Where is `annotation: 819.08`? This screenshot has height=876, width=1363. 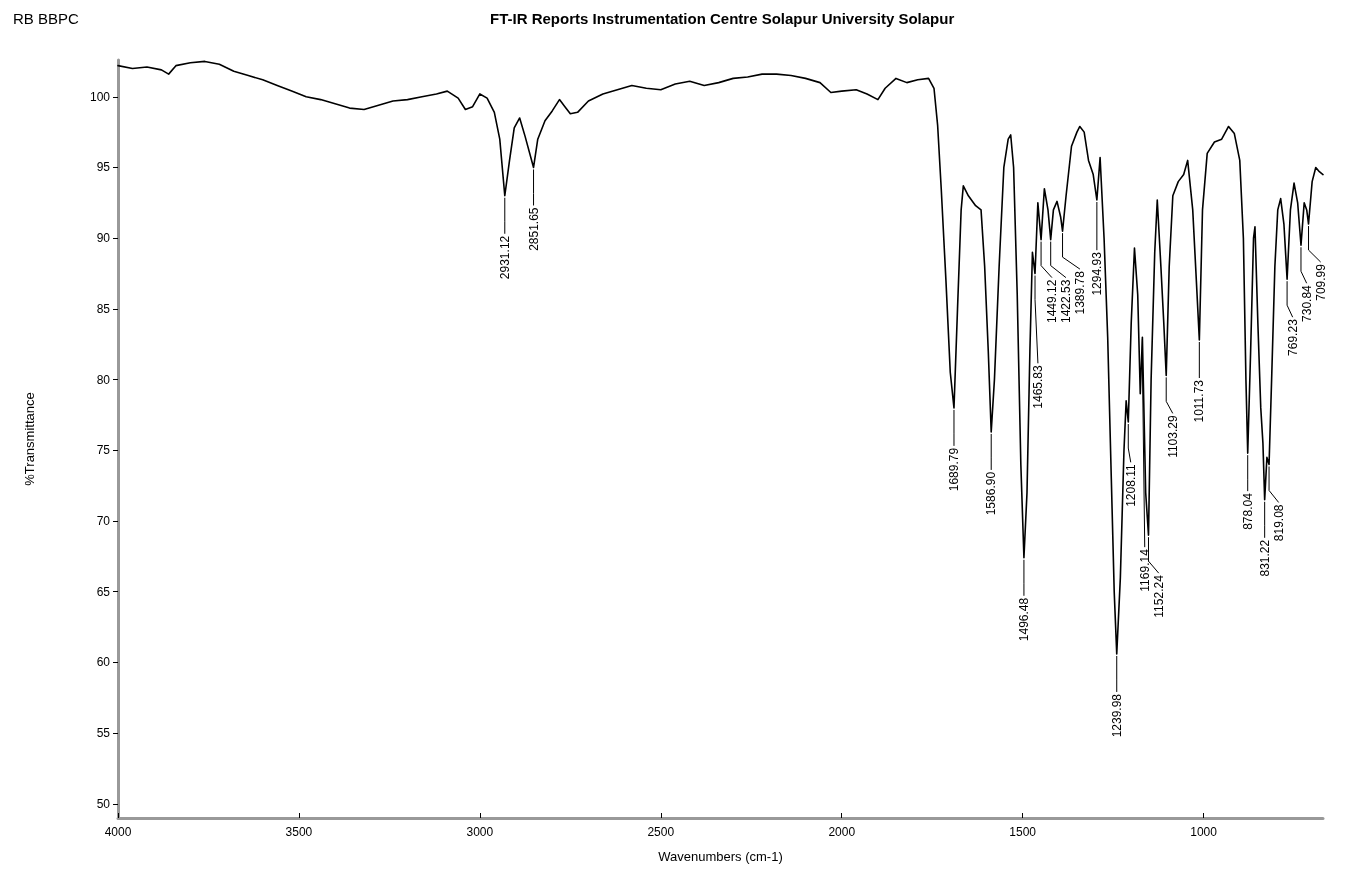
annotation: 819.08 is located at coordinates (1278, 523).